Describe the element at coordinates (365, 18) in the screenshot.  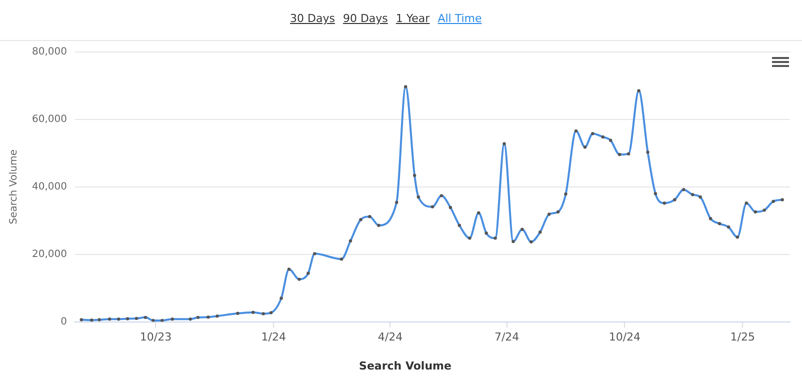
I see `text: 90 Days` at that location.